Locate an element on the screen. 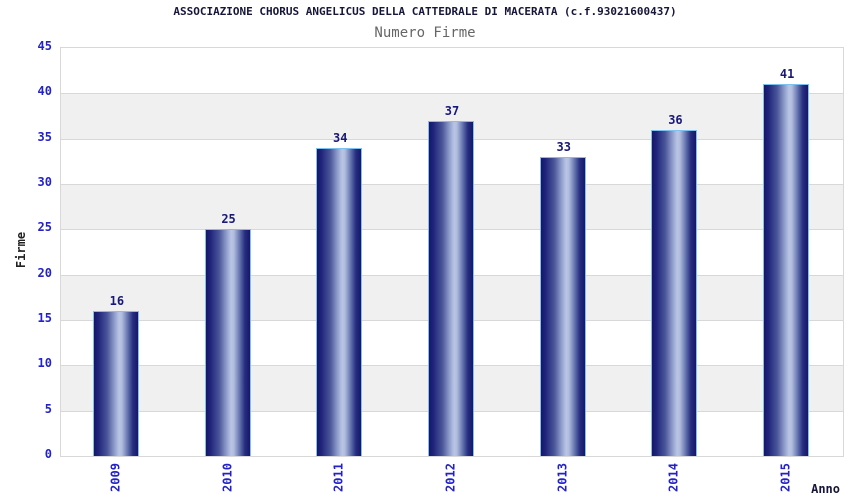 Image resolution: width=850 pixels, height=500 pixels. bar-2010 is located at coordinates (227, 342).